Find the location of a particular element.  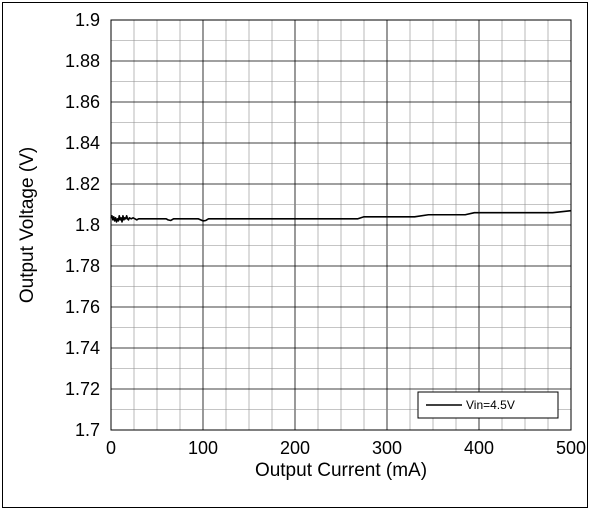

x-axis-title: Output Current (mA) is located at coordinates (341, 470).